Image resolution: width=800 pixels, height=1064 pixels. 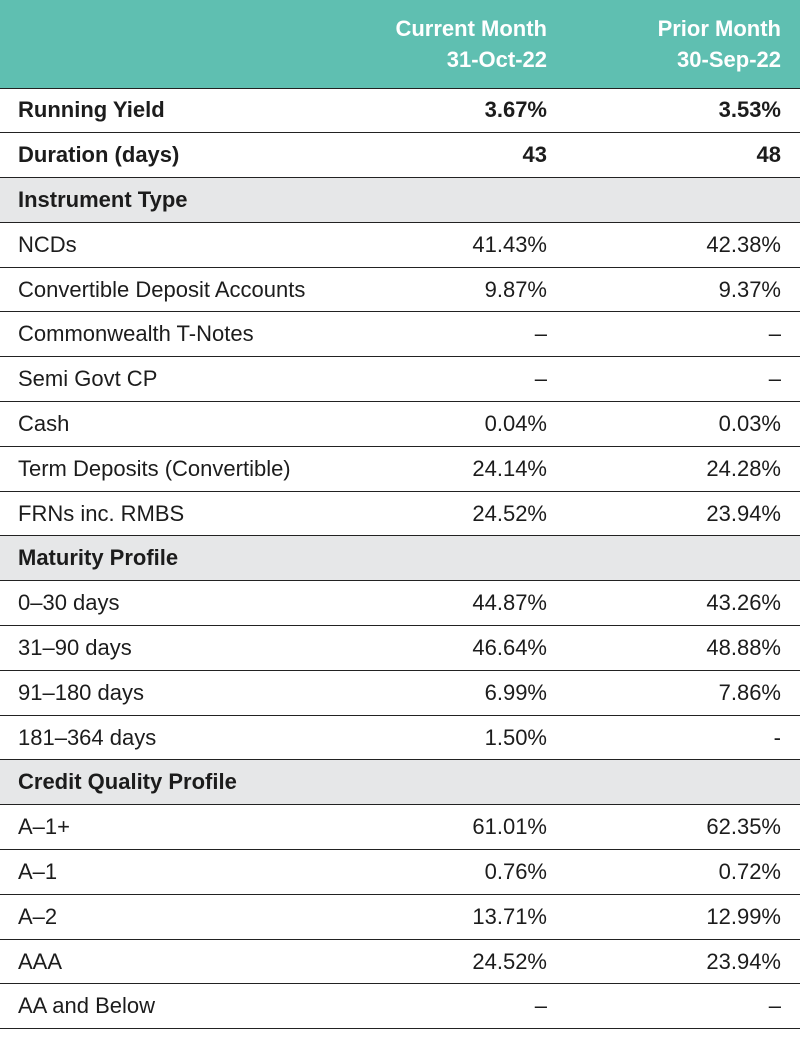 I want to click on row-label: Commonwealth T-Notes, so click(x=183, y=334).